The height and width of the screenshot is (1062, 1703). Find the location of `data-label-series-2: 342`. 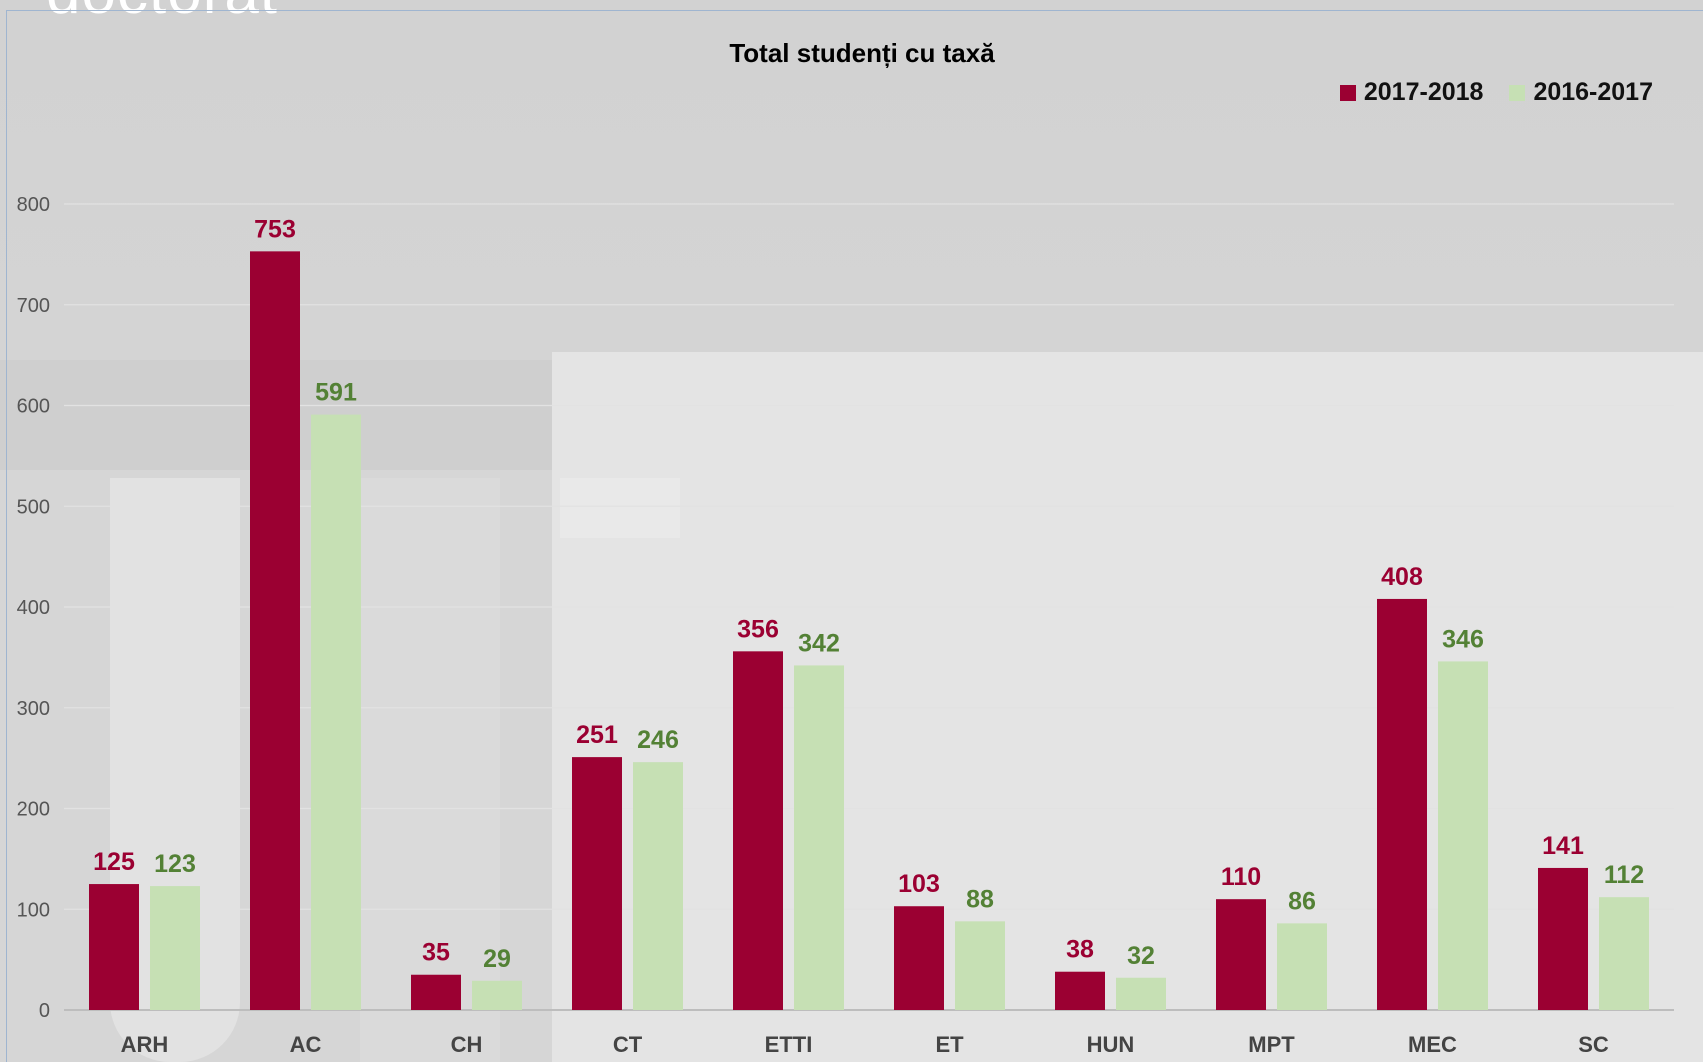

data-label-series-2: 342 is located at coordinates (819, 643).